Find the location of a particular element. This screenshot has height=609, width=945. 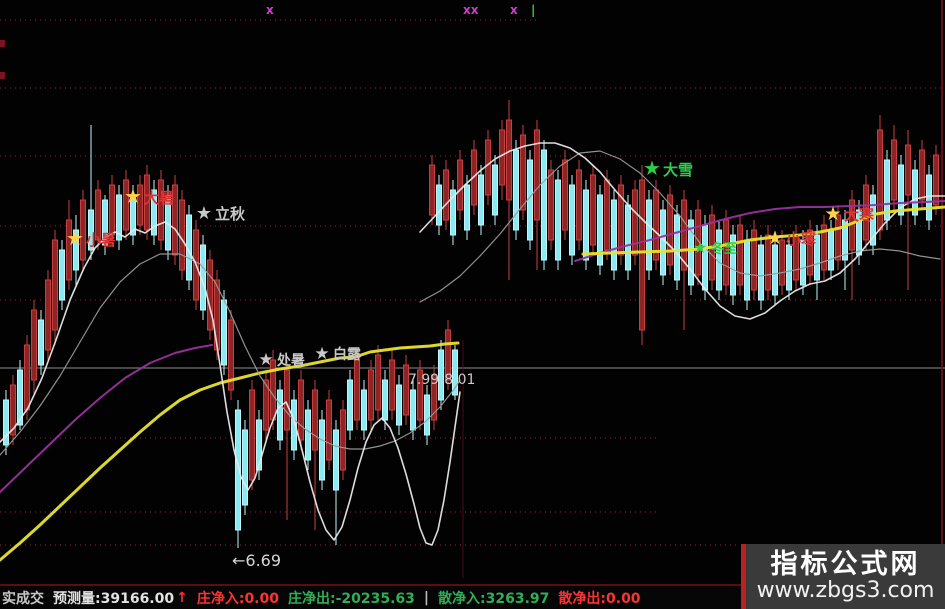

top-mark: | is located at coordinates (533, 10).